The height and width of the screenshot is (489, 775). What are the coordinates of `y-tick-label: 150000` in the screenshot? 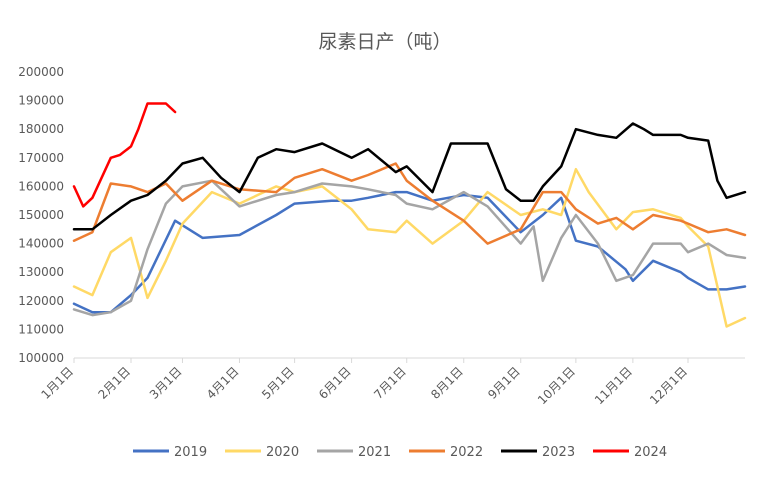 It's located at (41, 215).